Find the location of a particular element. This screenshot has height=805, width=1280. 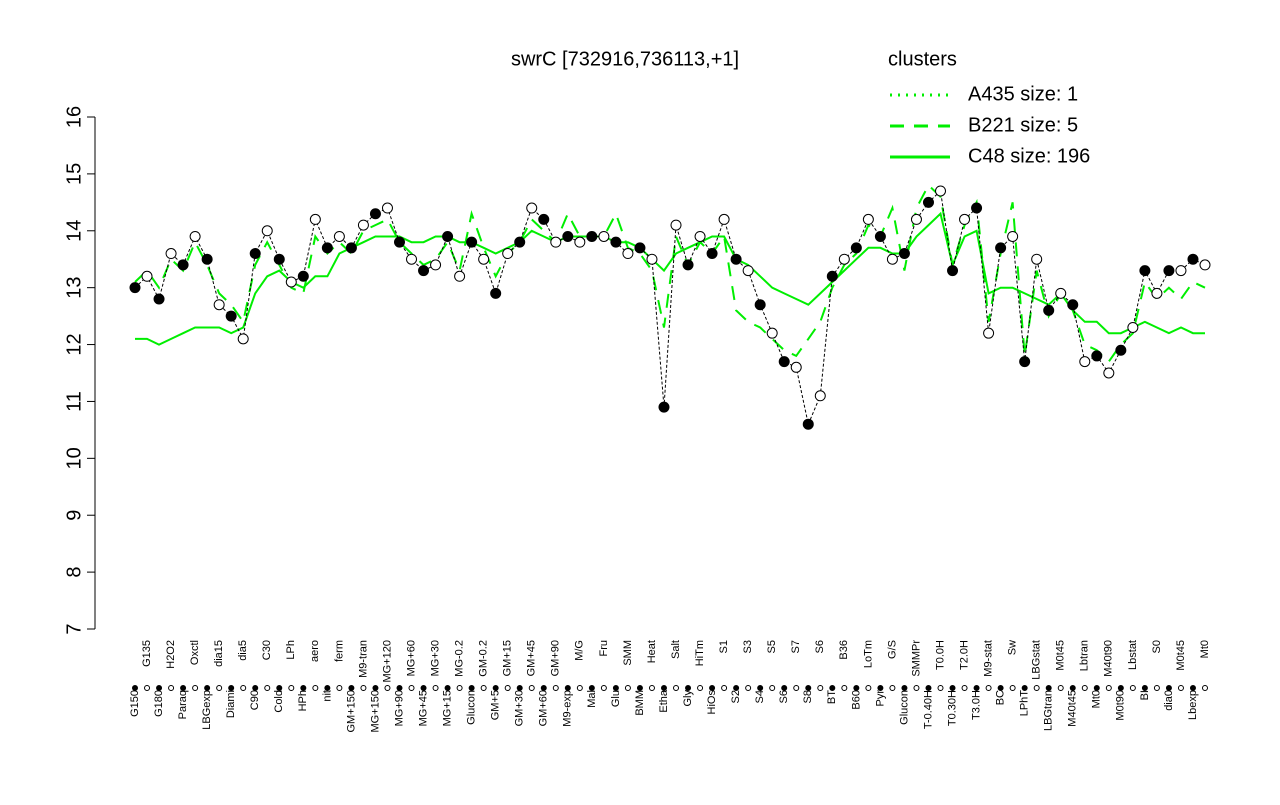

y-tick-label: 16 is located at coordinates (74, 117).